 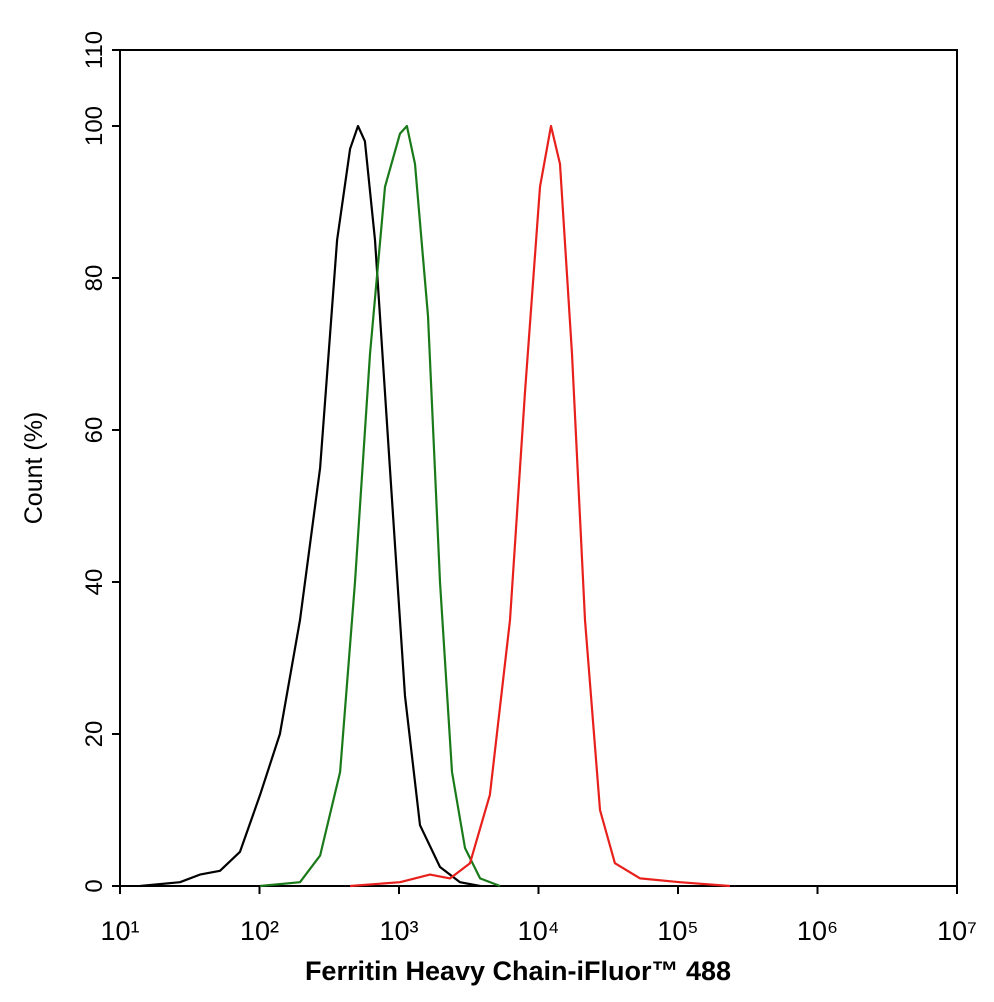 I want to click on x-tick-label: 10⁵, so click(x=677, y=931).